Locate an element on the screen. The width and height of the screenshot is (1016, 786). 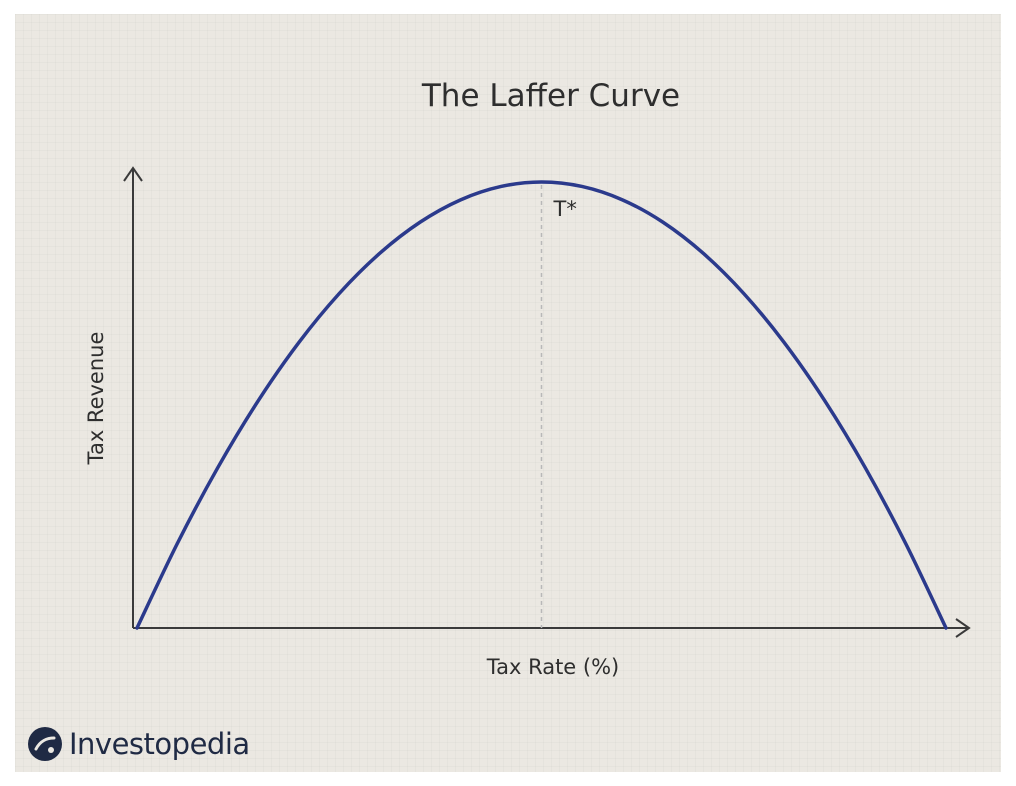
investopedia-logo-icon is located at coordinates (45, 744).